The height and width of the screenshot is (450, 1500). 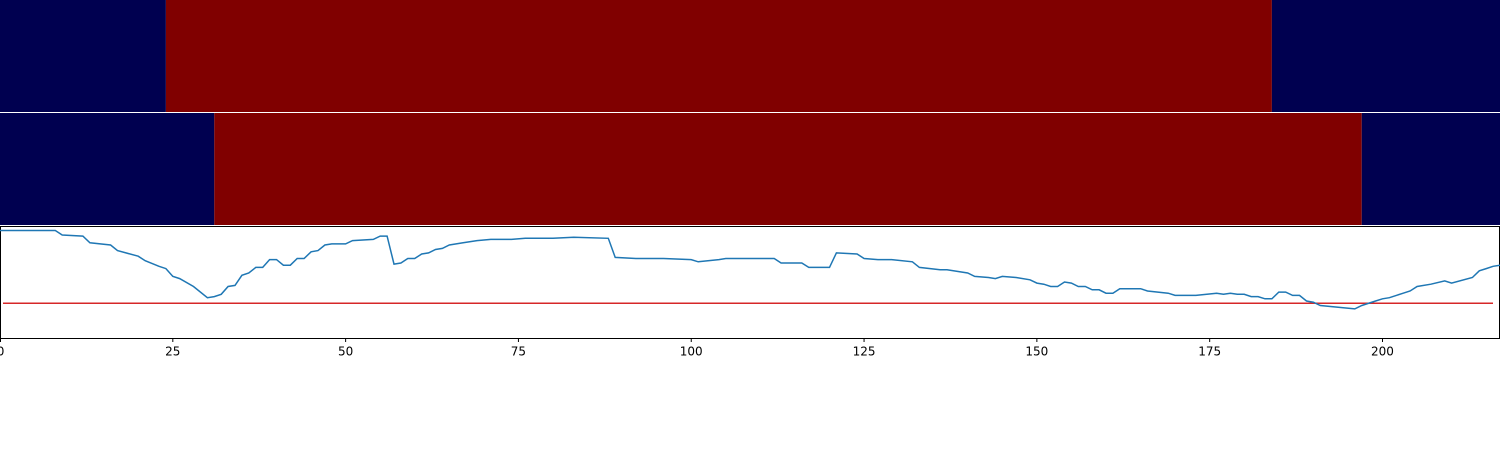 I want to click on x-tick-label: 75, so click(x=518, y=352).